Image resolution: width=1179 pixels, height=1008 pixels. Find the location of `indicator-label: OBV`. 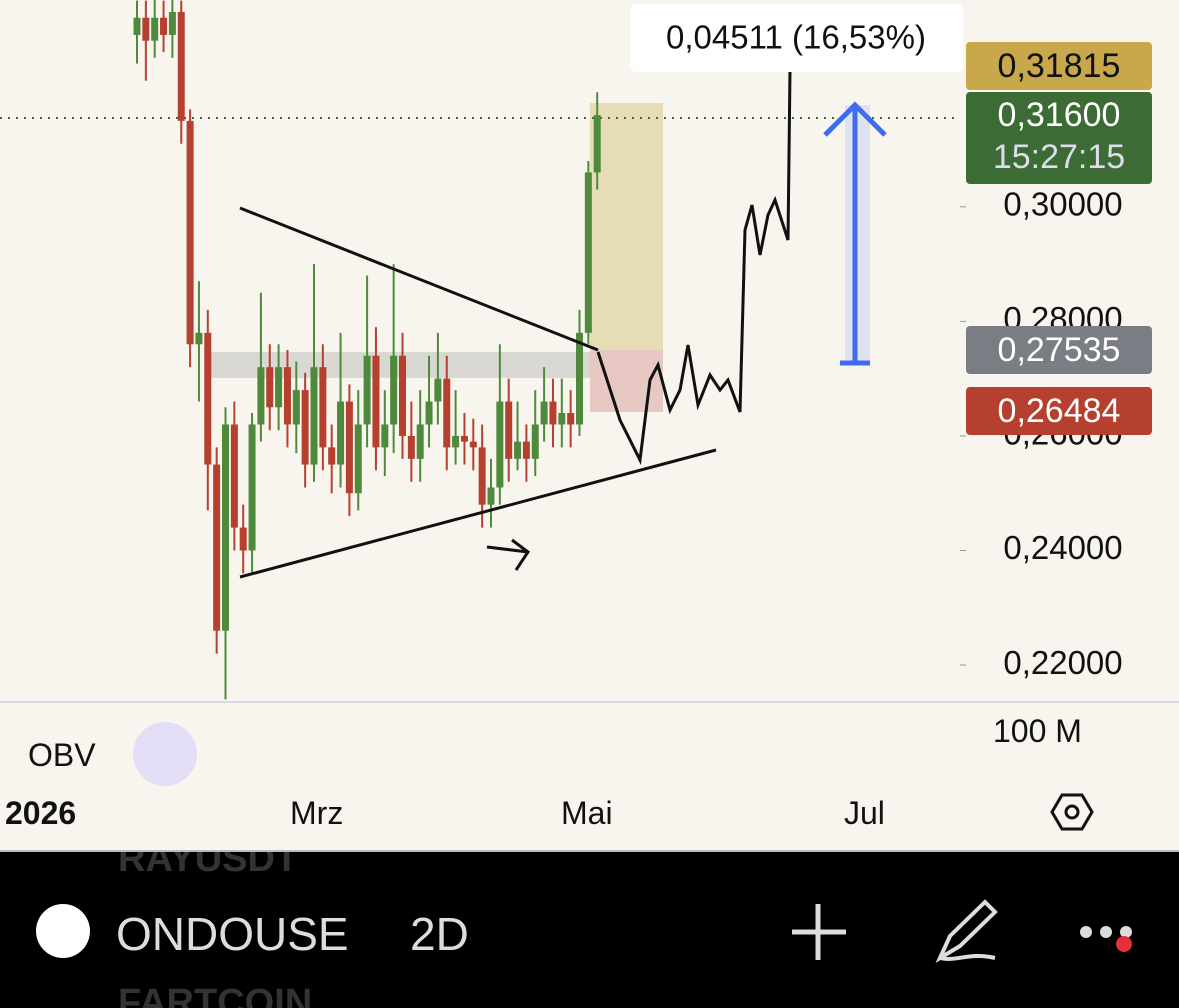

indicator-label: OBV is located at coordinates (62, 755).